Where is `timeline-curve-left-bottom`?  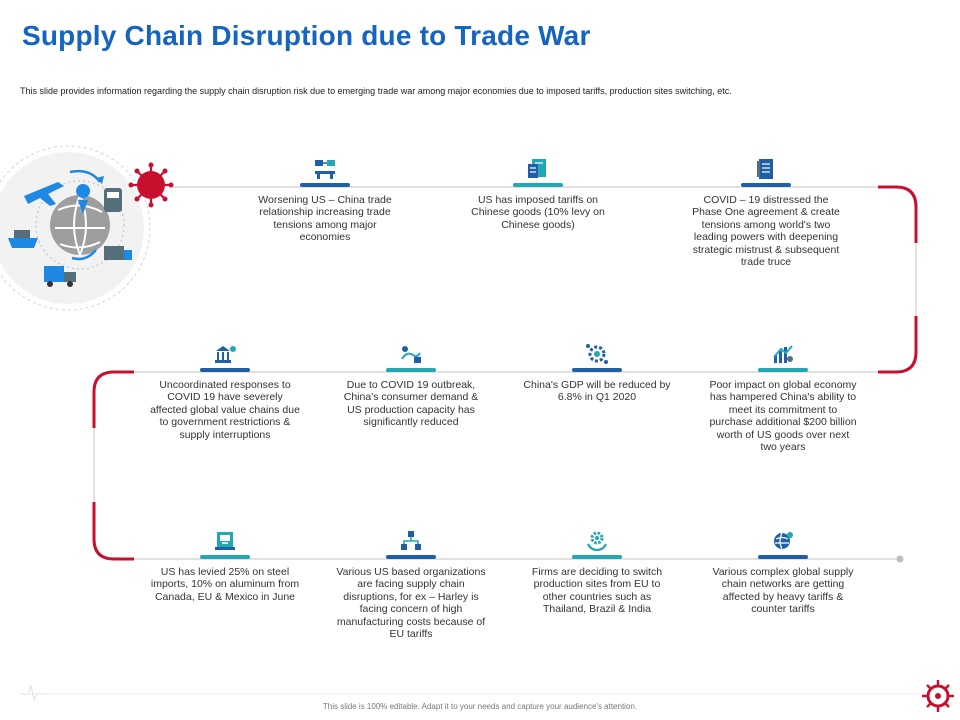
timeline-curve-left-bottom is located at coordinates (113, 531).